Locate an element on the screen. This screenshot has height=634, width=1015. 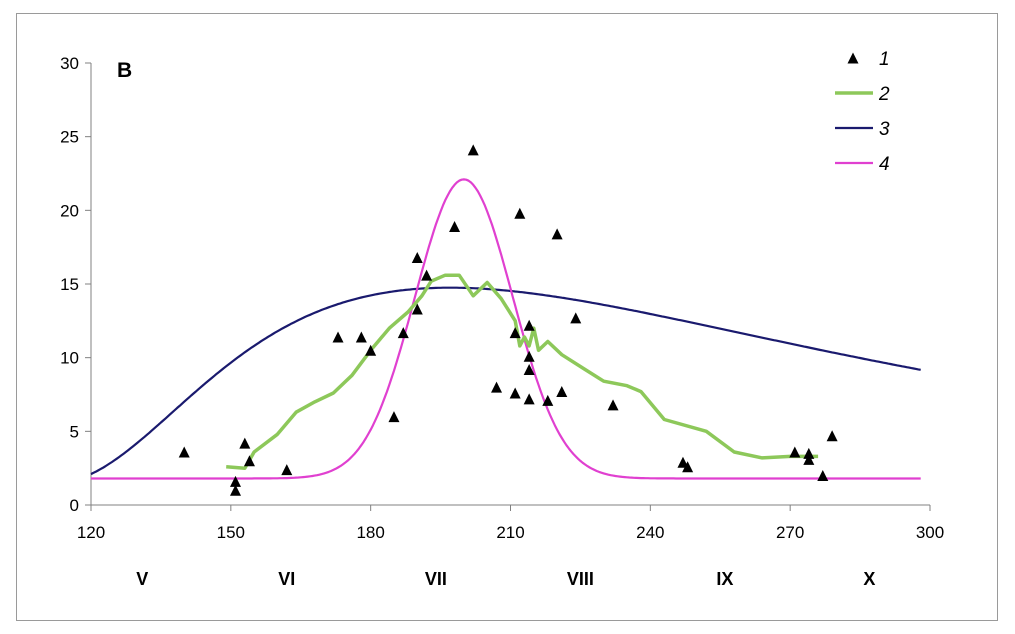
y-tick-label: 10 is located at coordinates (69, 358).